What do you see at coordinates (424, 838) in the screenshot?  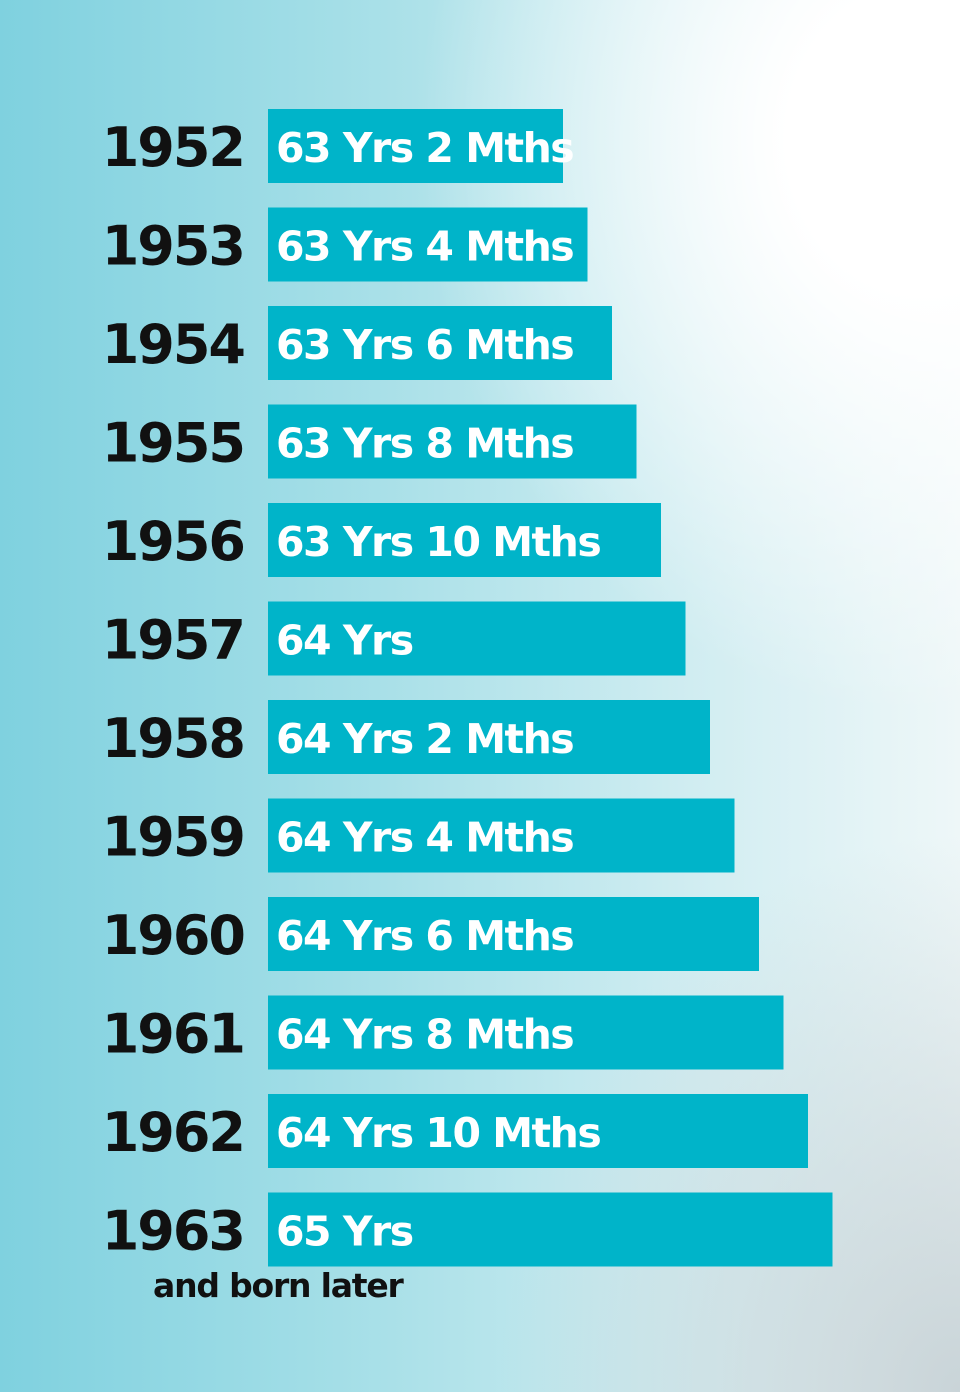 I see `bar-label-1959: 64 Yrs 4 Mths` at bounding box center [424, 838].